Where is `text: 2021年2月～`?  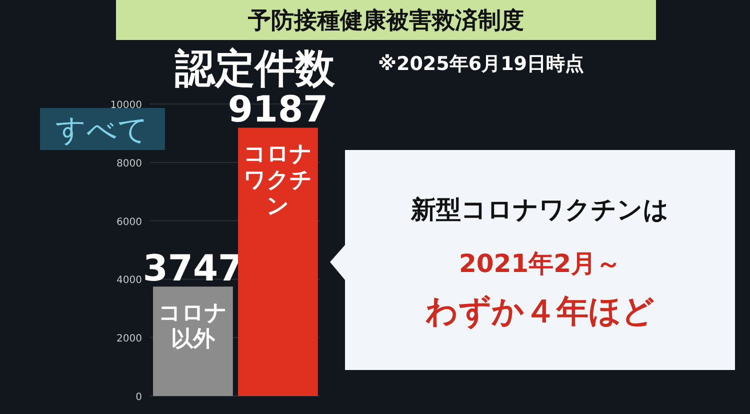
text: 2021年2月～ is located at coordinates (540, 263).